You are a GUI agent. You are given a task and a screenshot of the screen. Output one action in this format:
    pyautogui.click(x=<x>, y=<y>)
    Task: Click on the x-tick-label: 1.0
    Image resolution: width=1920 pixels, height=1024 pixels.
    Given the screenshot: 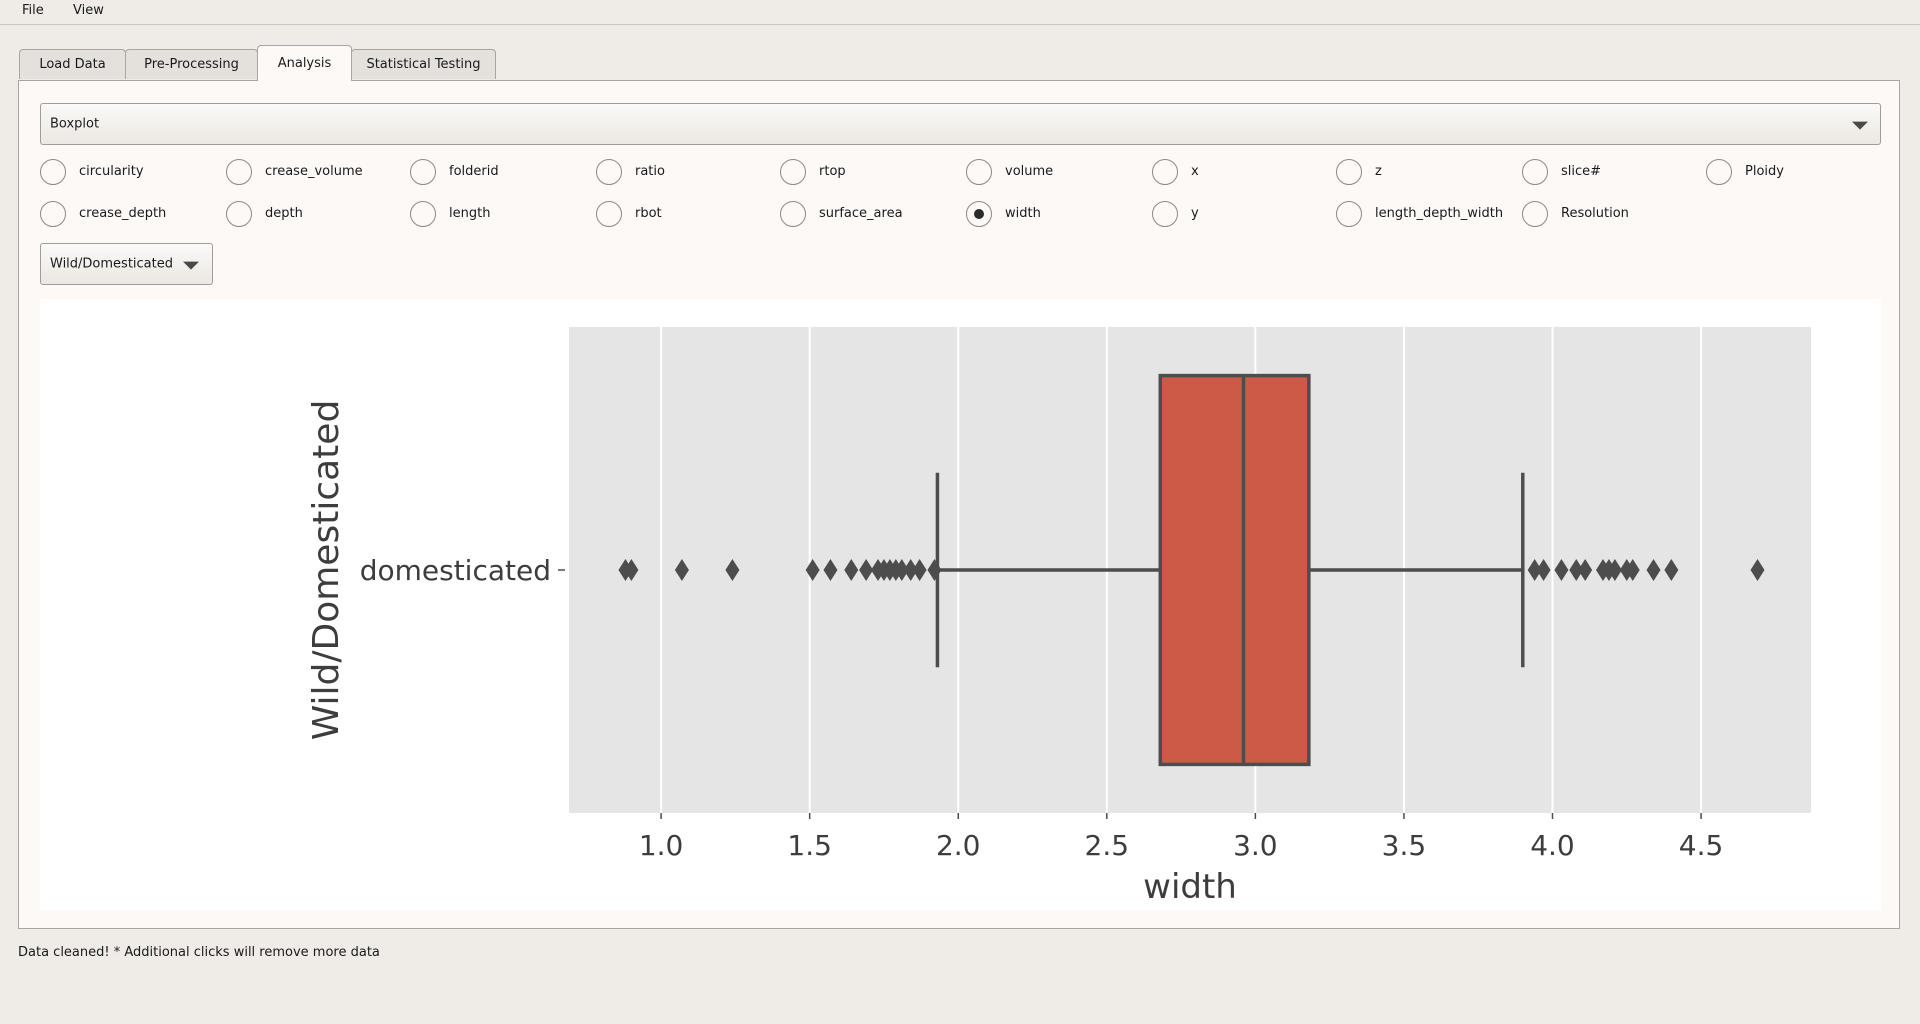 What is the action you would take?
    pyautogui.click(x=661, y=845)
    